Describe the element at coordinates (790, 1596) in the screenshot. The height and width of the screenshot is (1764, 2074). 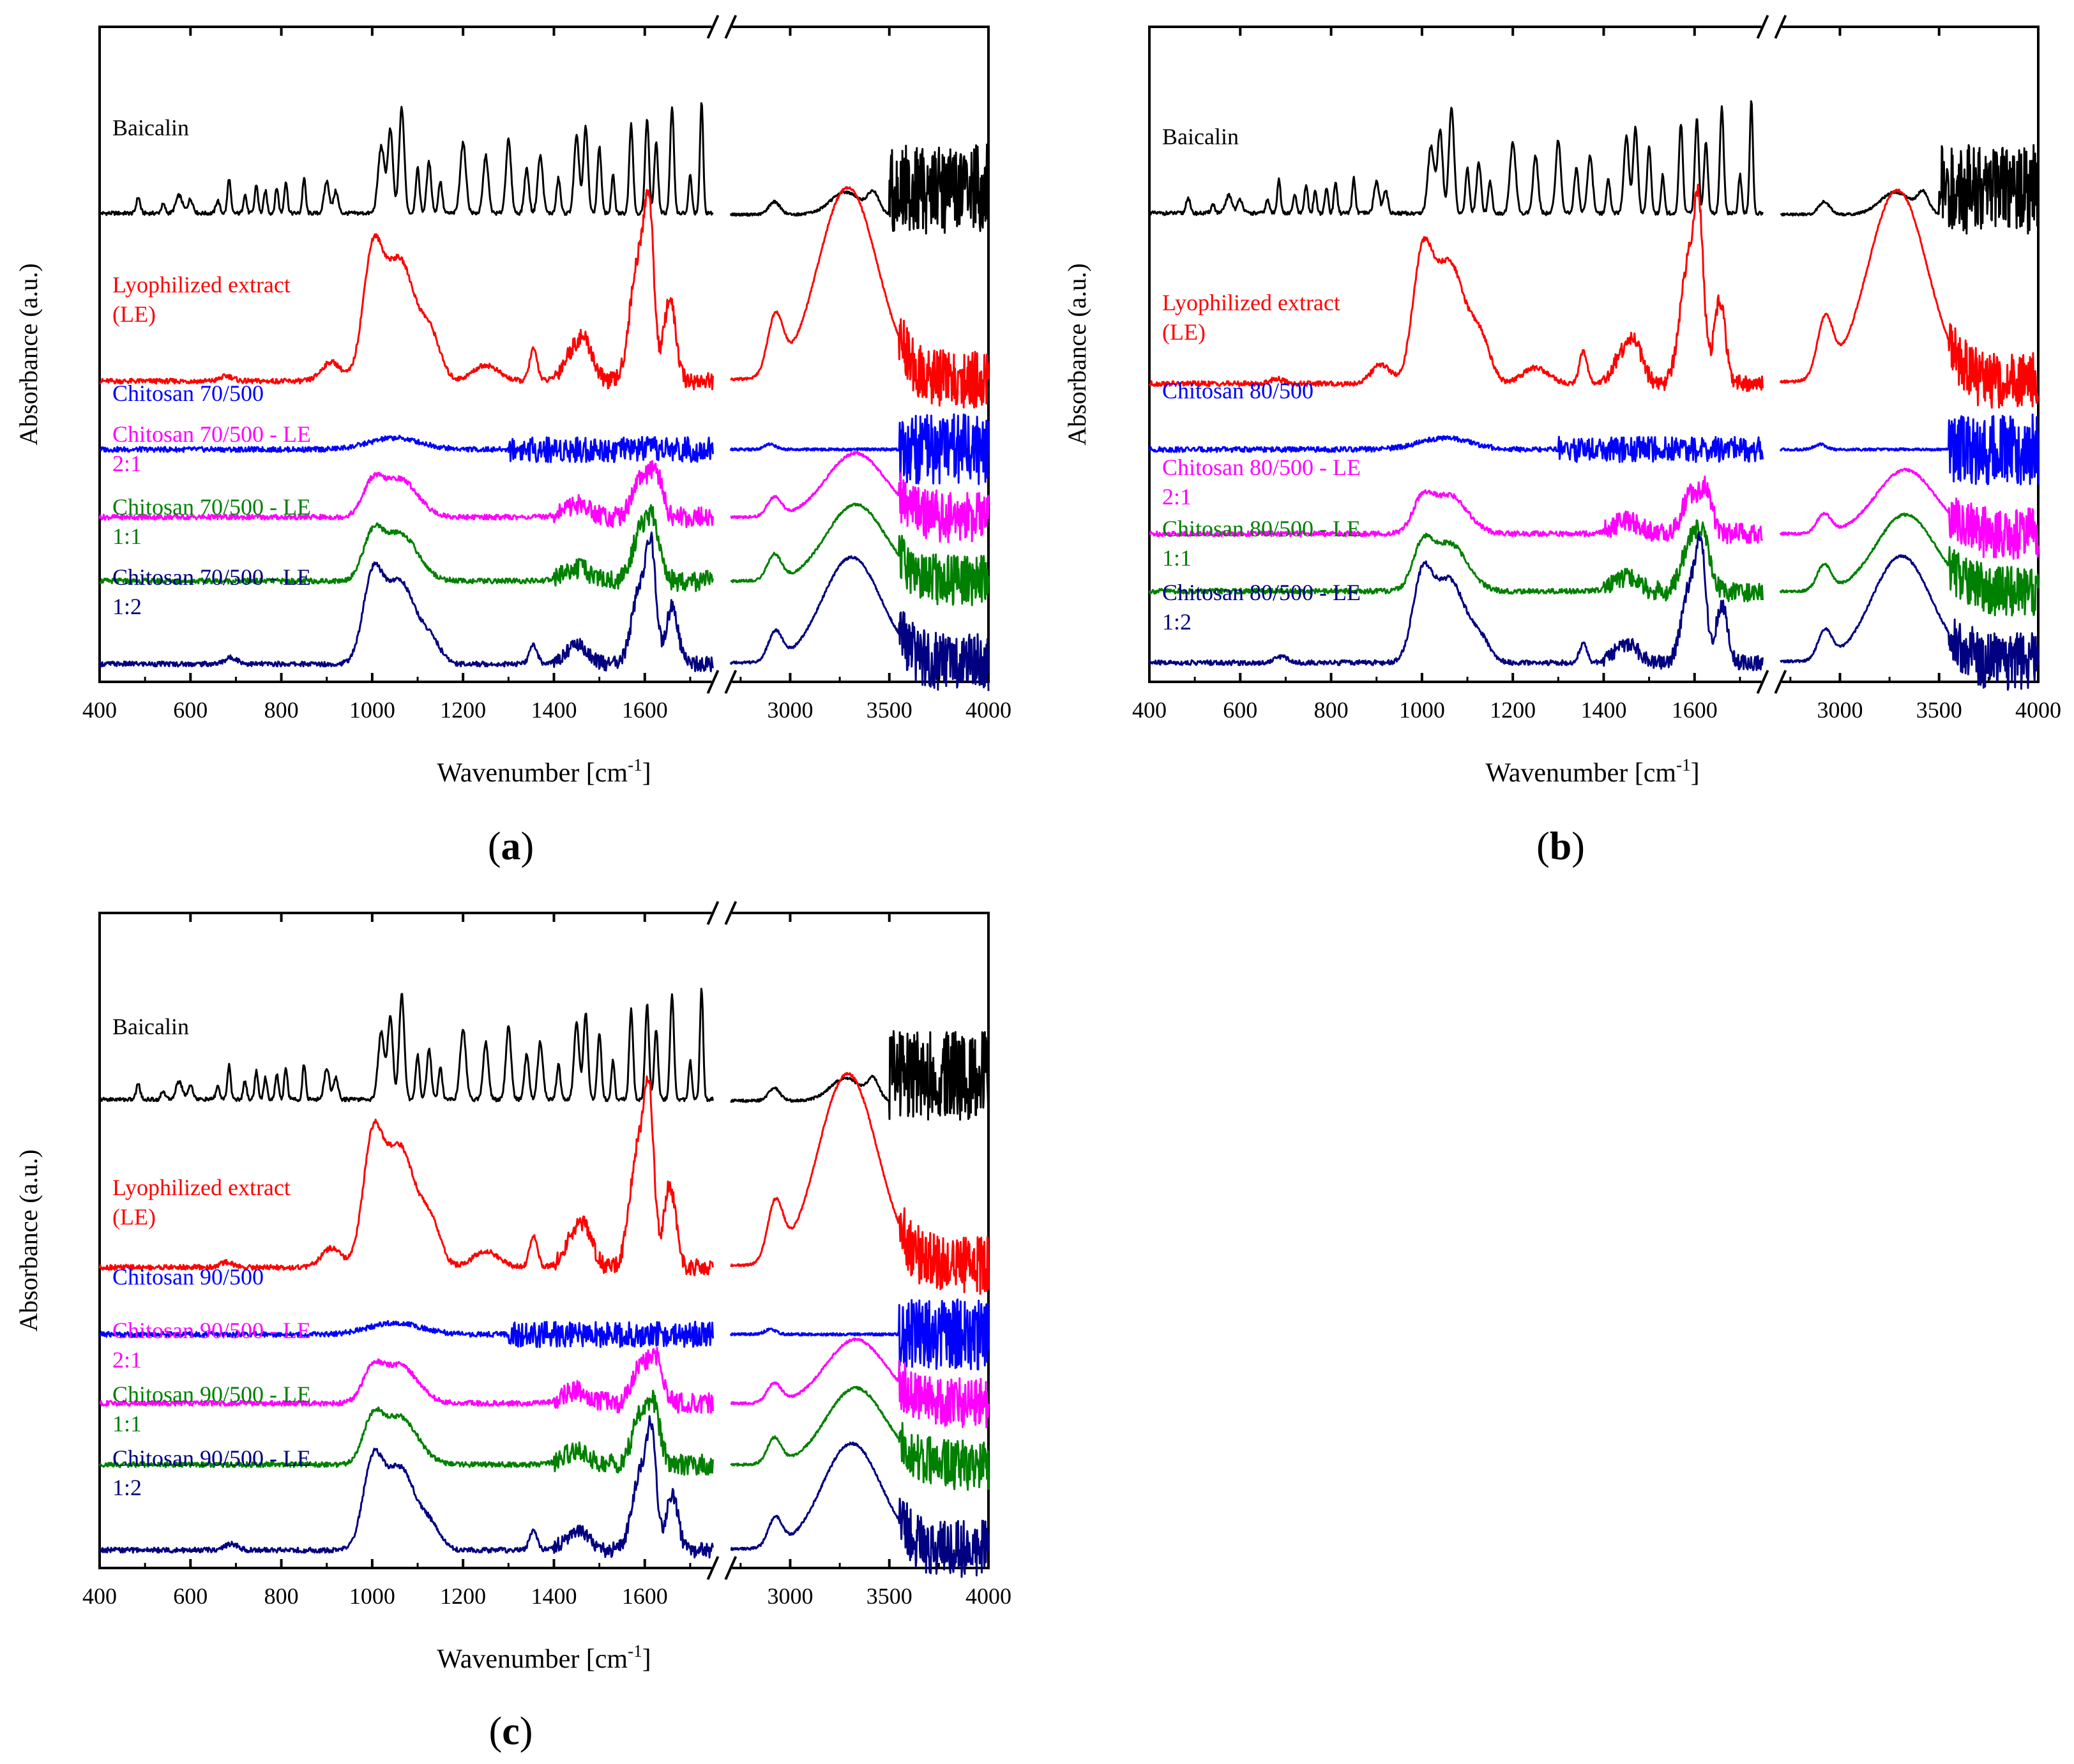
I see `x-tick-label: 3000` at that location.